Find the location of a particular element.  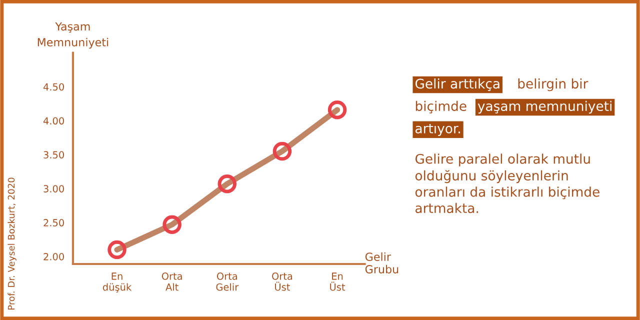

y-tick-label: 3.50 is located at coordinates (54, 154).